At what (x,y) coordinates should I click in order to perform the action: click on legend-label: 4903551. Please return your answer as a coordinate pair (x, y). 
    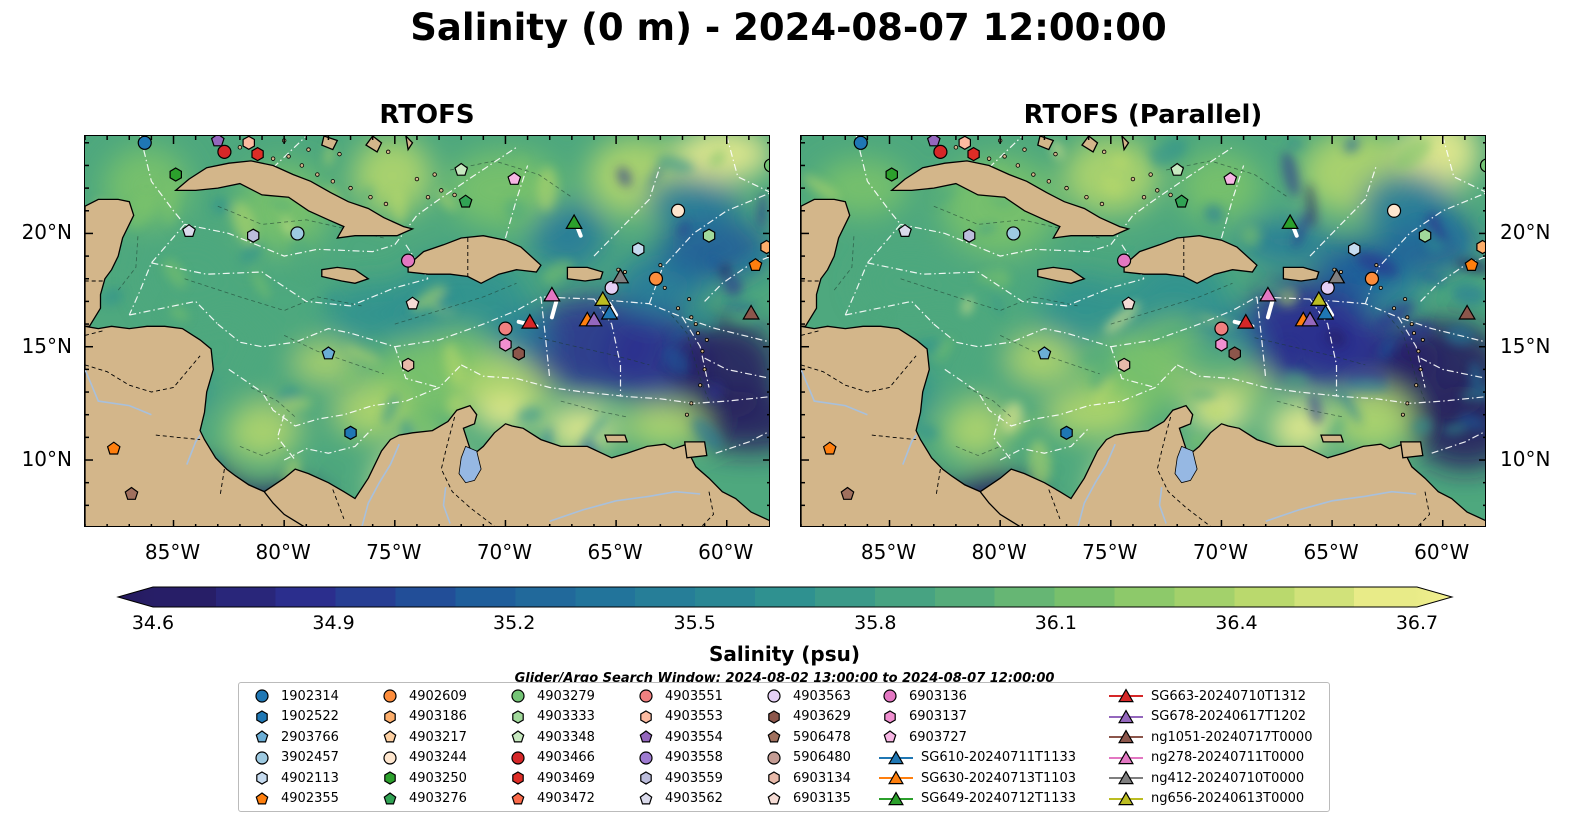
    Looking at the image, I should click on (694, 696).